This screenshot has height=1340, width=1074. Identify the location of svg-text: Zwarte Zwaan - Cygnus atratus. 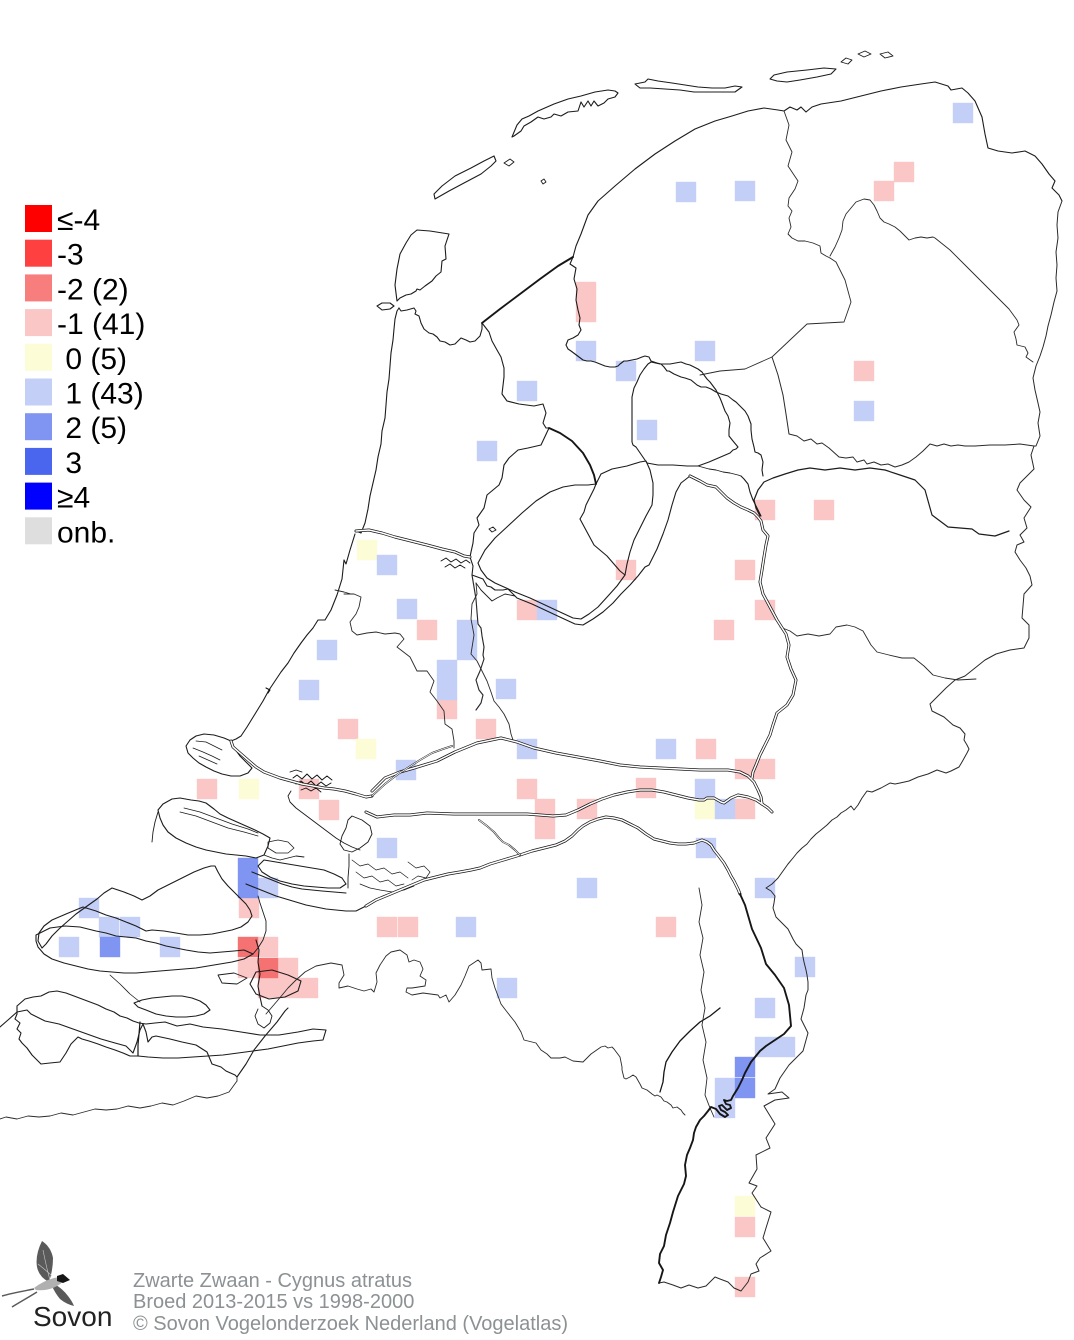
(272, 1281).